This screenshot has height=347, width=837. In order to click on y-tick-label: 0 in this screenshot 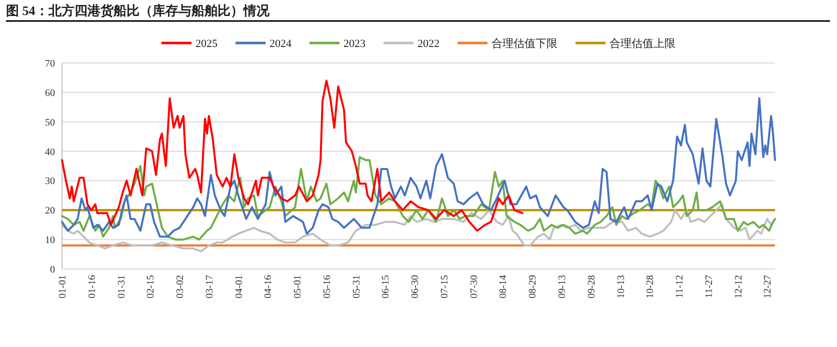, I will do `click(52, 270)`.